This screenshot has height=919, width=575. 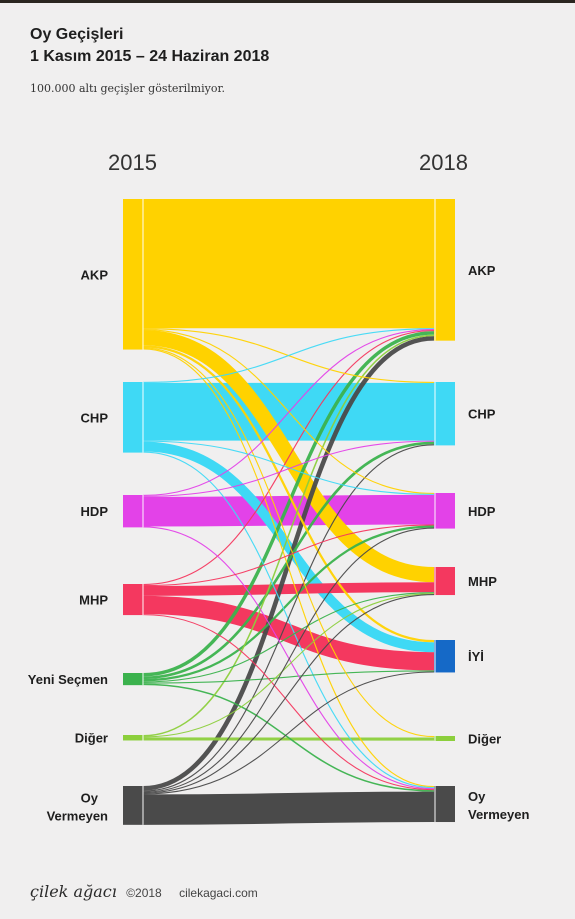 I want to click on link-diğer-to-mhp, so click(x=288, y=665).